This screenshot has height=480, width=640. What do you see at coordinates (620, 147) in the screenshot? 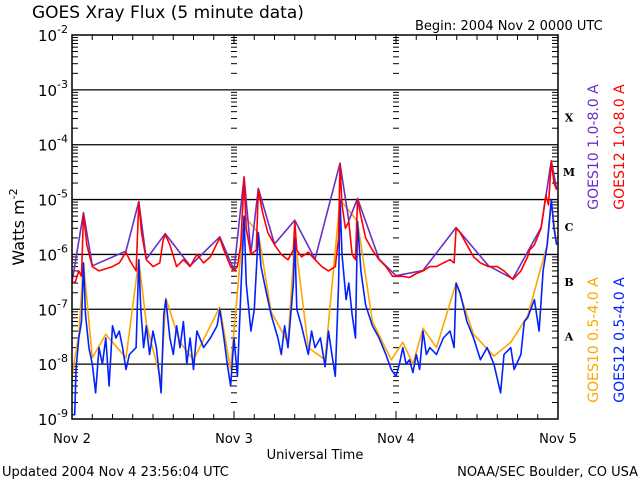
I see `legend-entry: GOES12 1.0-8.0 A` at bounding box center [620, 147].